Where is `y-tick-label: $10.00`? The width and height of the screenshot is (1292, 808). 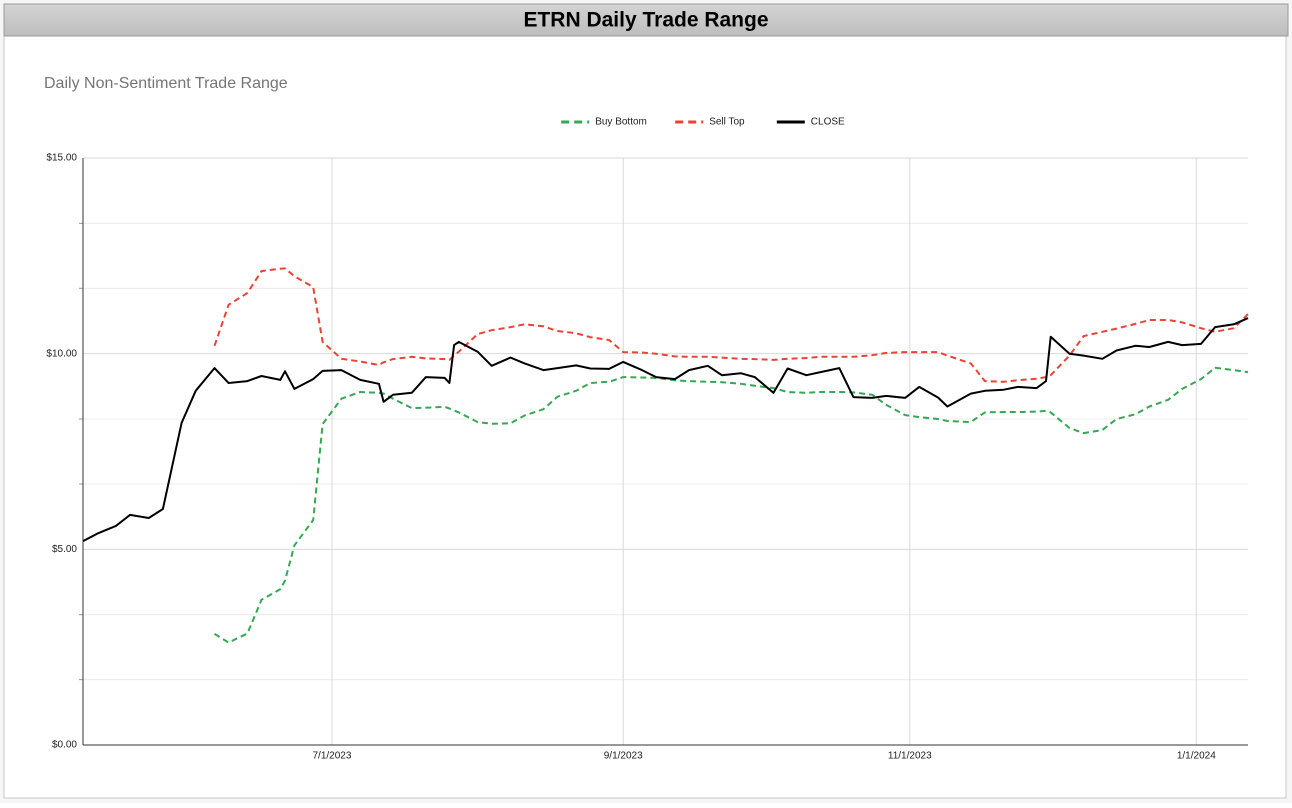
y-tick-label: $10.00 is located at coordinates (61, 353).